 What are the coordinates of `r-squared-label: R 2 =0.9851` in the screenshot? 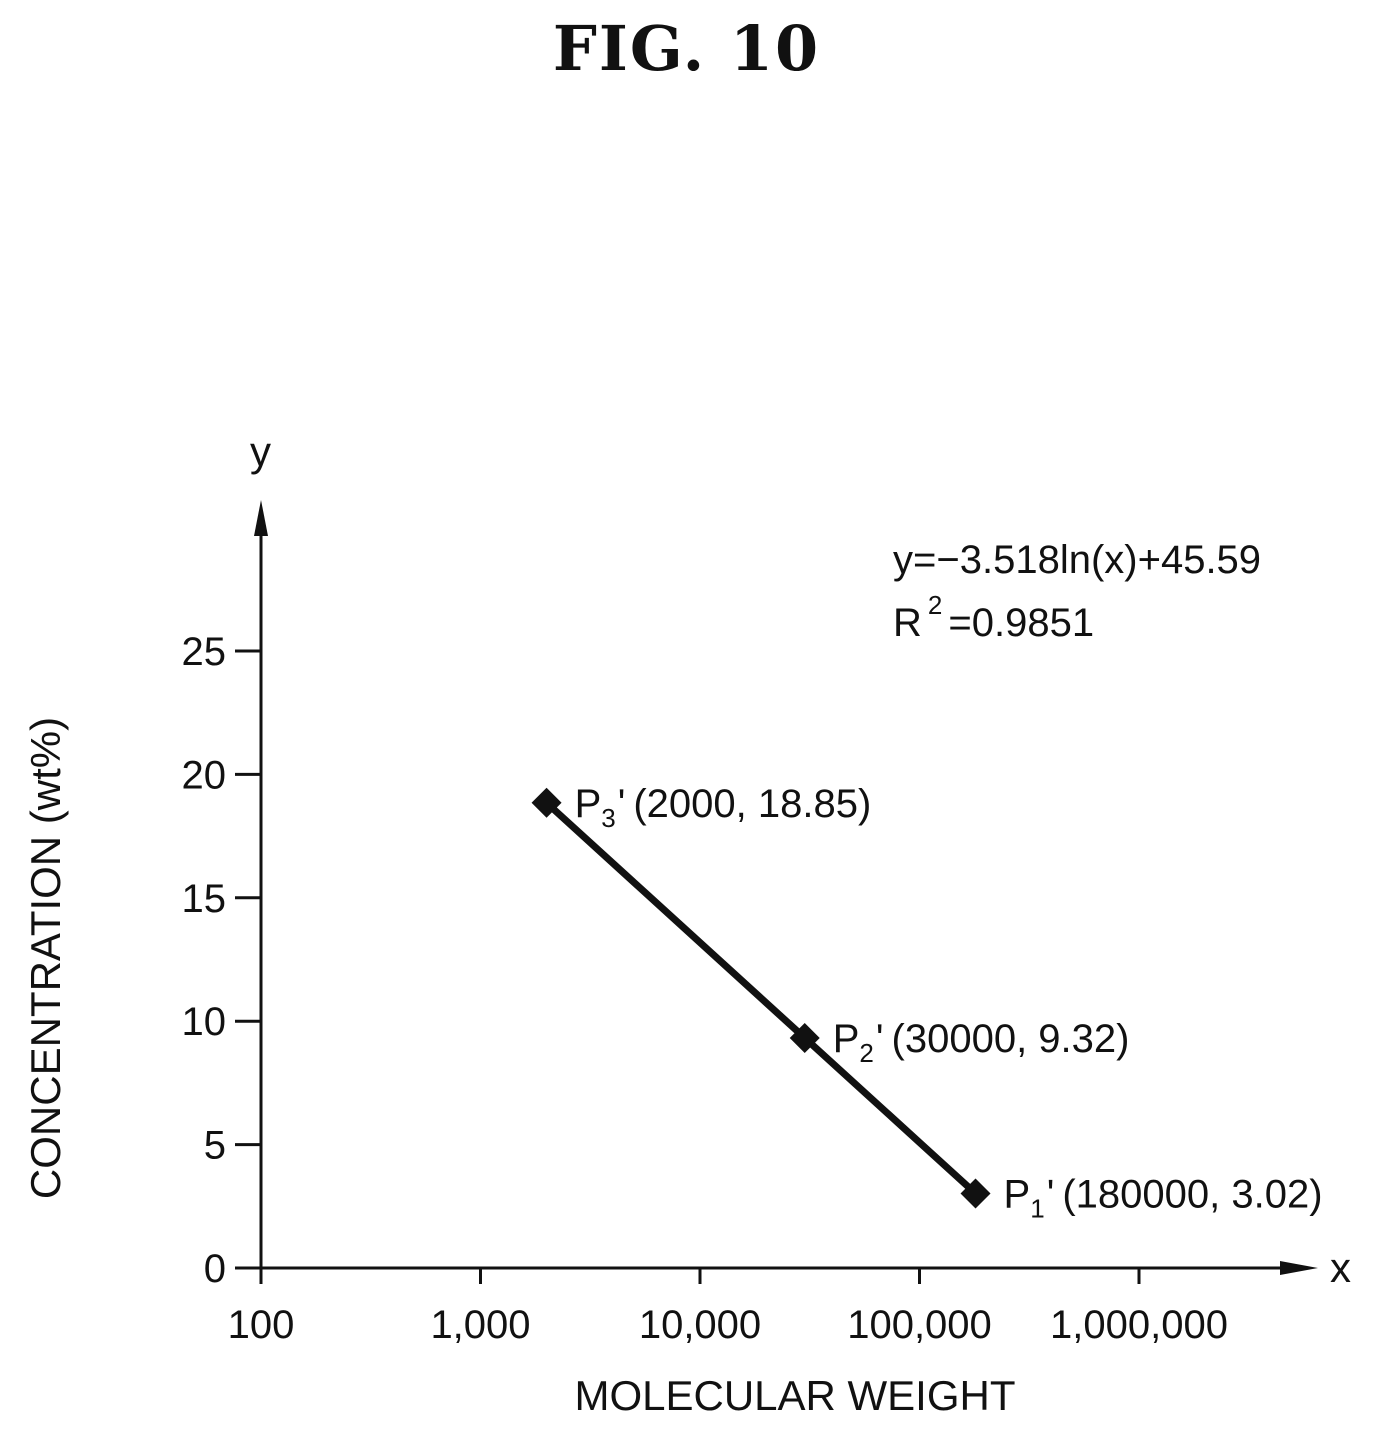 It's located at (993, 617).